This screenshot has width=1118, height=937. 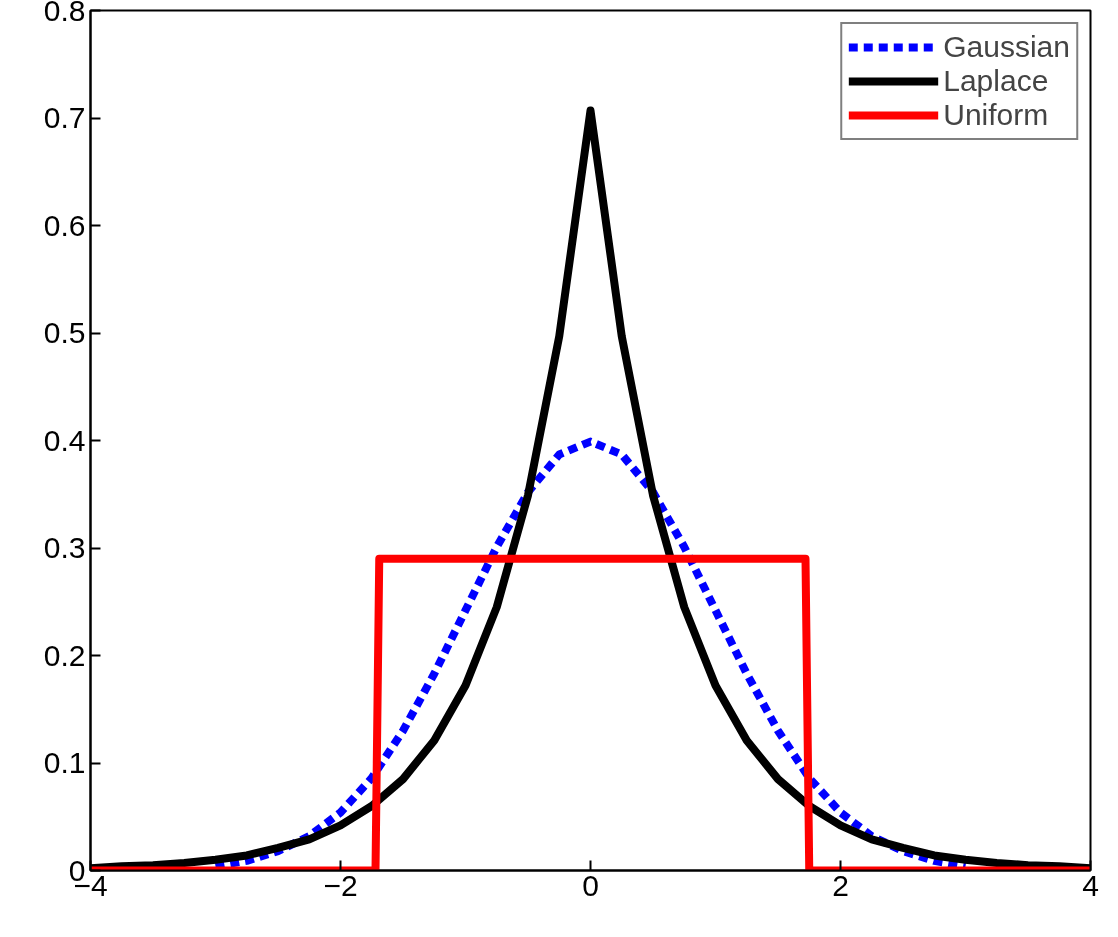 I want to click on x-tick-label: 4, so click(x=1090, y=885).